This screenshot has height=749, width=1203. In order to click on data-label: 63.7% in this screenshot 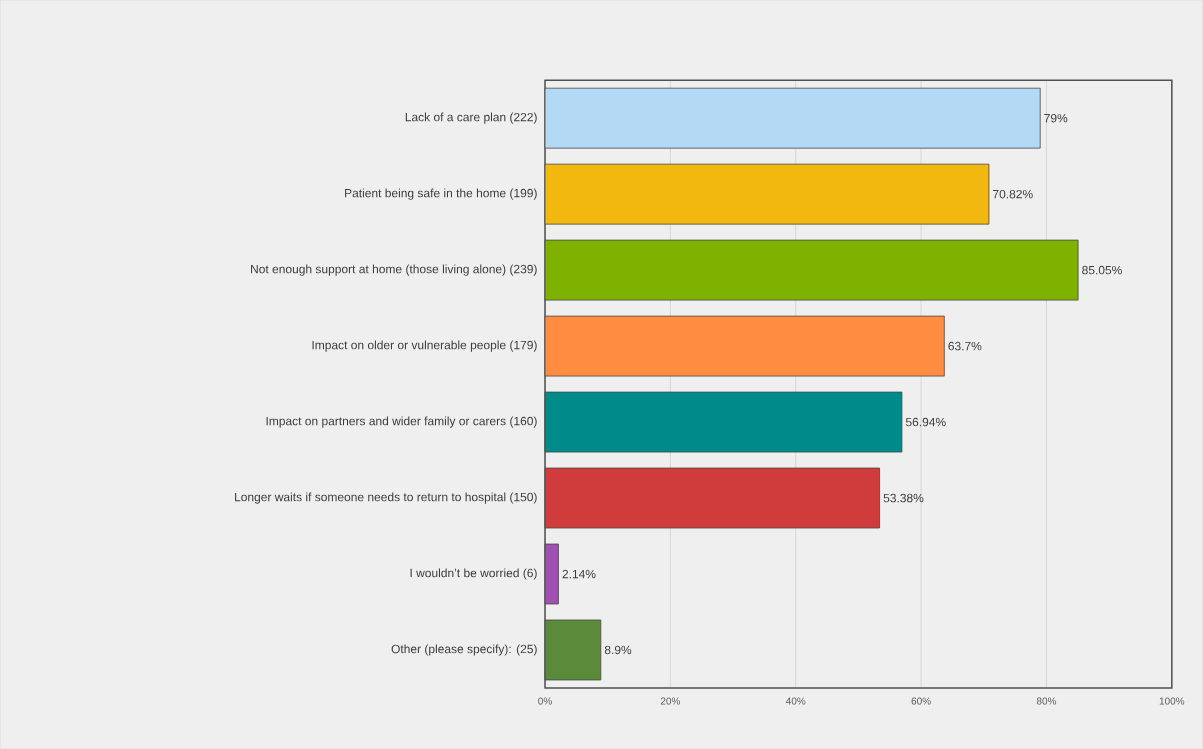, I will do `click(965, 346)`.